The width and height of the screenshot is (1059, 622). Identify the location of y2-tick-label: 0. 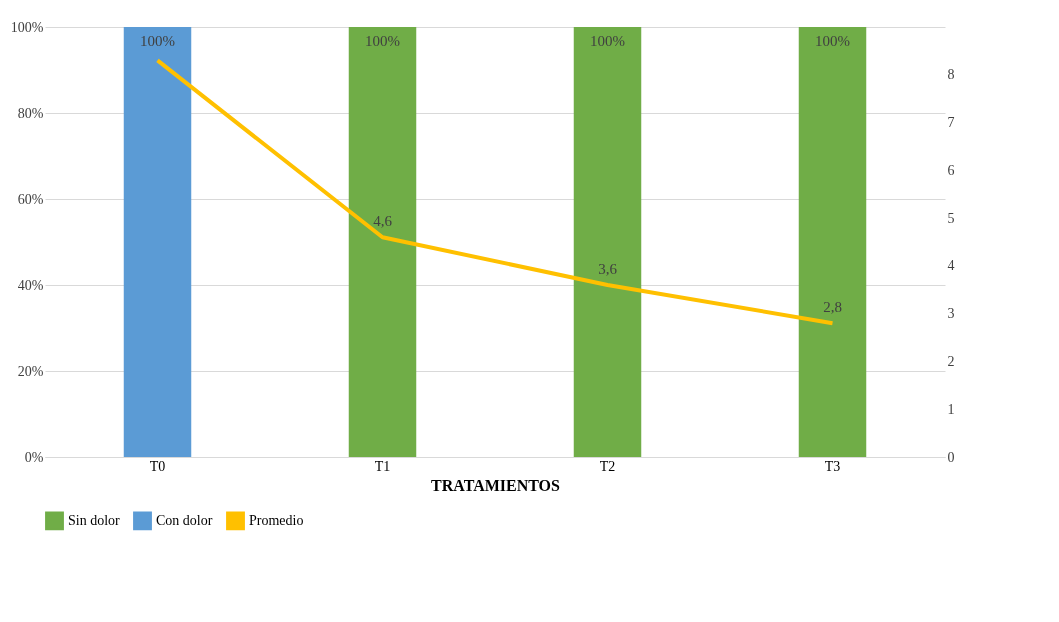
(951, 457).